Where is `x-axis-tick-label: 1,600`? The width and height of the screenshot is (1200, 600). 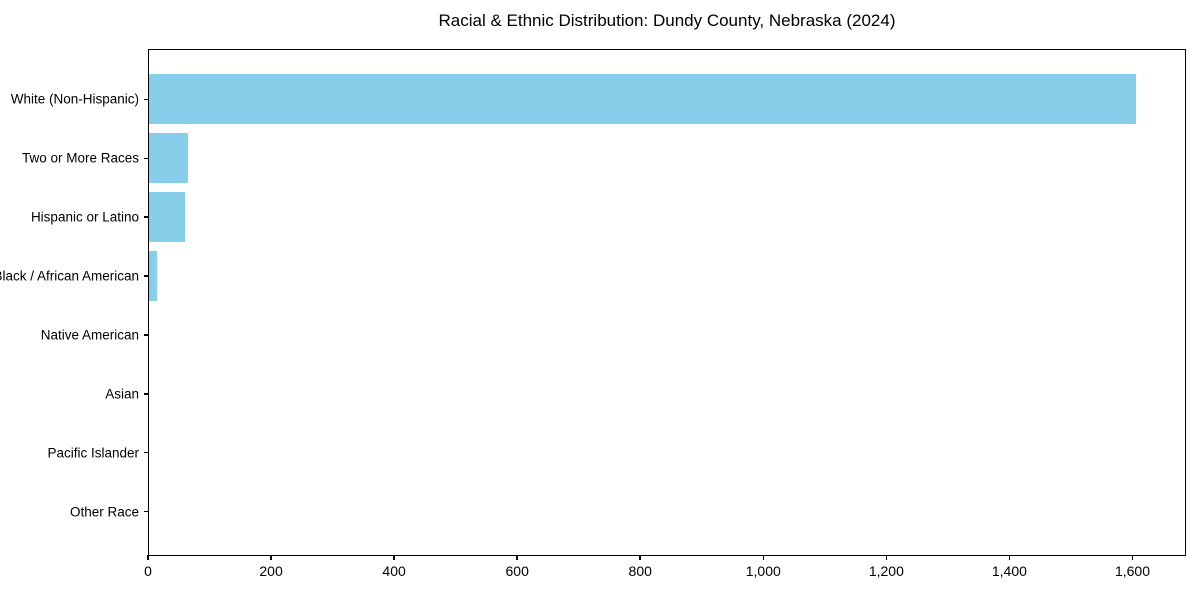
x-axis-tick-label: 1,600 is located at coordinates (1132, 571).